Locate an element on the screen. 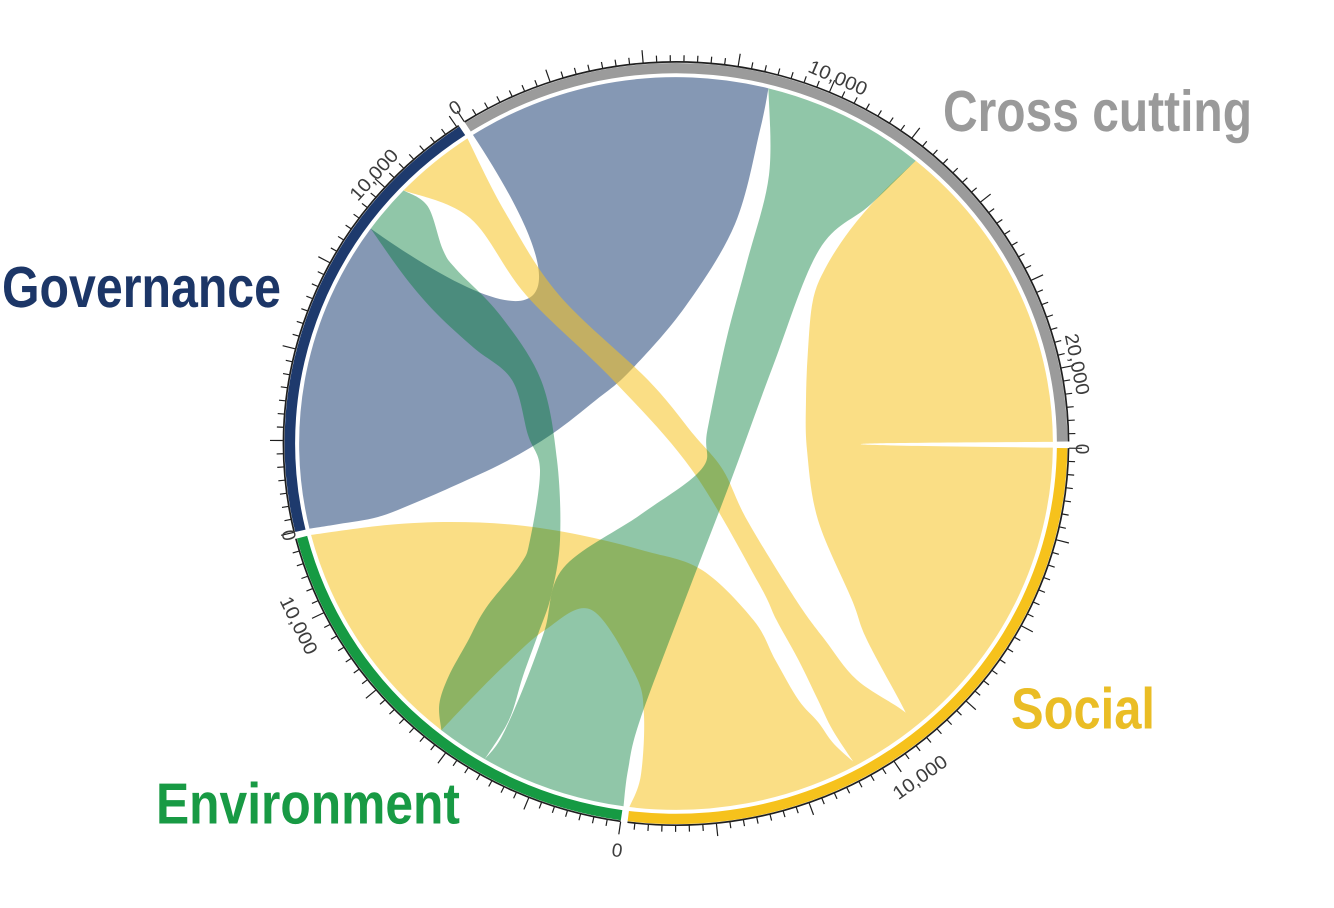 The width and height of the screenshot is (1334, 908). svg-text: Cross cutting is located at coordinates (1097, 111).